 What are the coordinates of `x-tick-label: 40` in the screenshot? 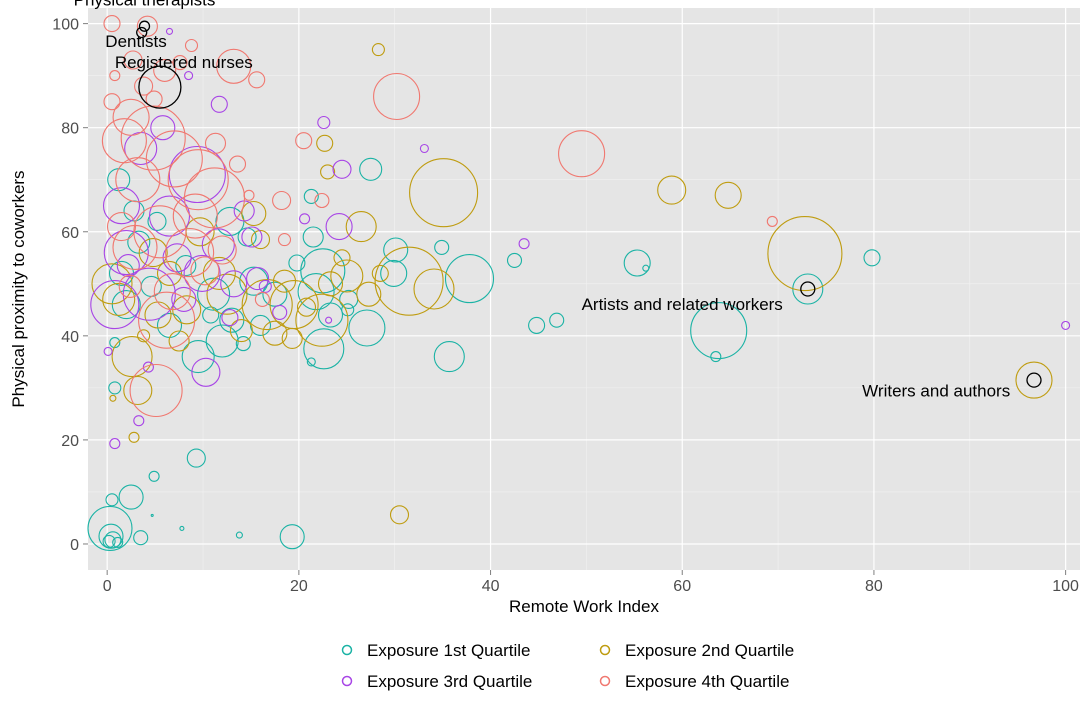 It's located at (491, 586).